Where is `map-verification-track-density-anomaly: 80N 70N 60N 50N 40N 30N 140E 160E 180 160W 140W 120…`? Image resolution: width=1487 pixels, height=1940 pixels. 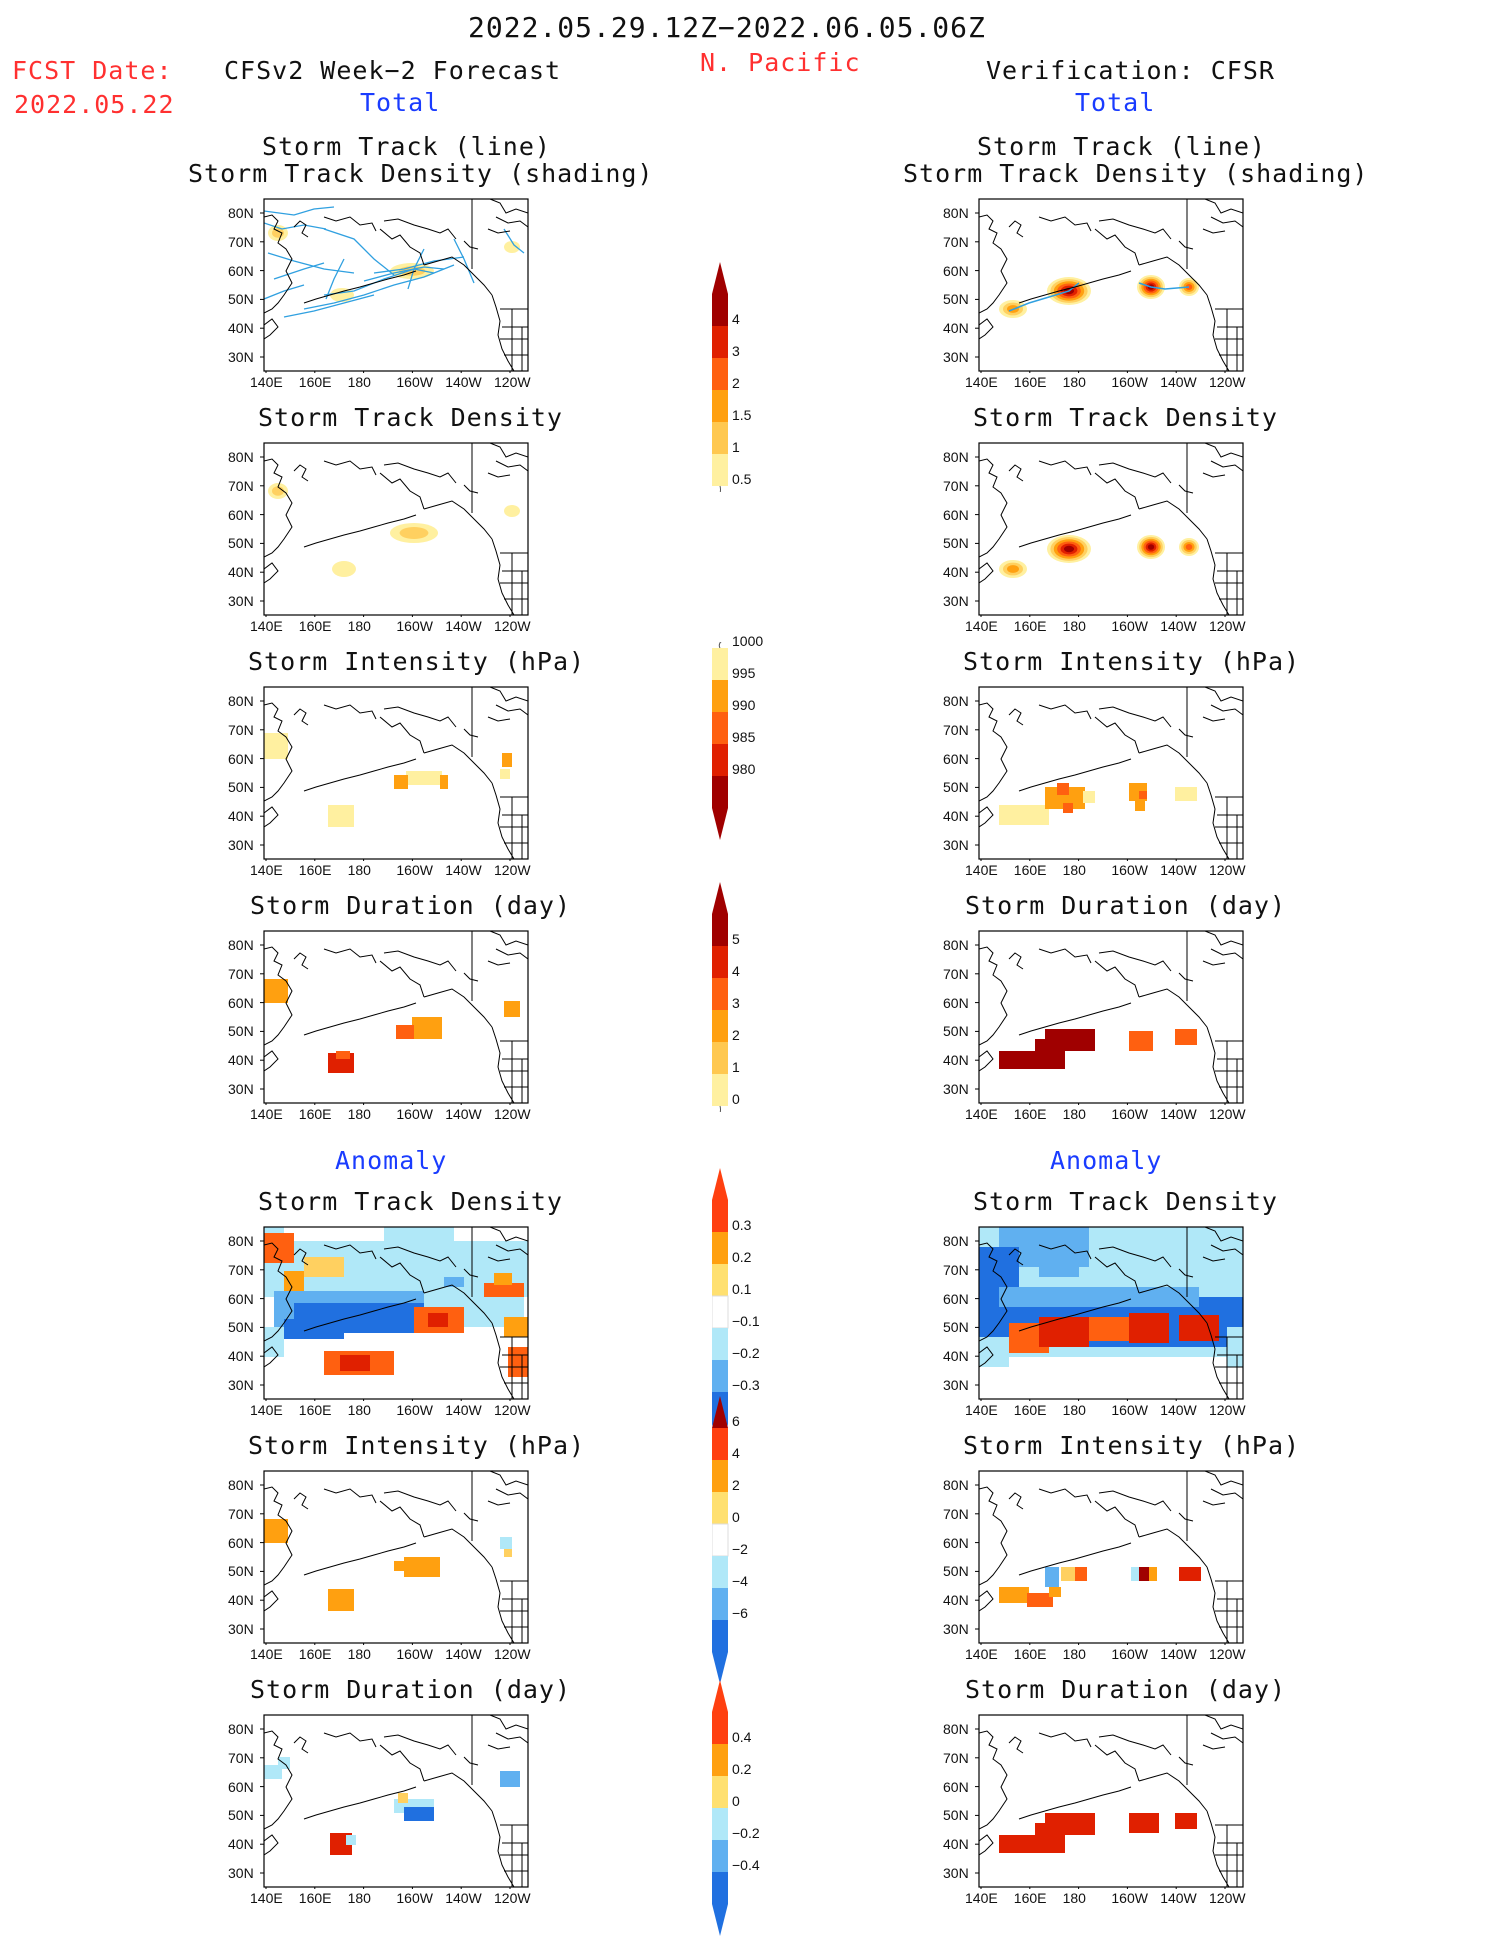 map-verification-track-density-anomaly: 80N 70N 60N 50N 40N 30N 140E 160E 180 160W 140W 120… is located at coordinates (1112, 1321).